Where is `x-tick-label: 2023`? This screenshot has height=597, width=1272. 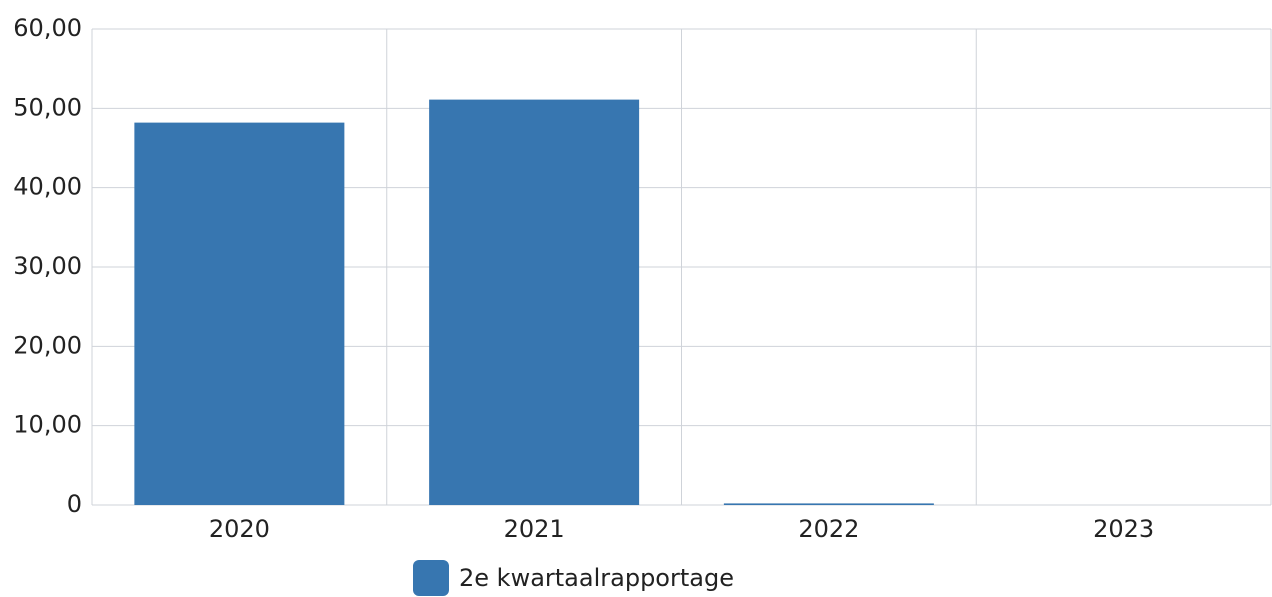
x-tick-label: 2023 is located at coordinates (1123, 529).